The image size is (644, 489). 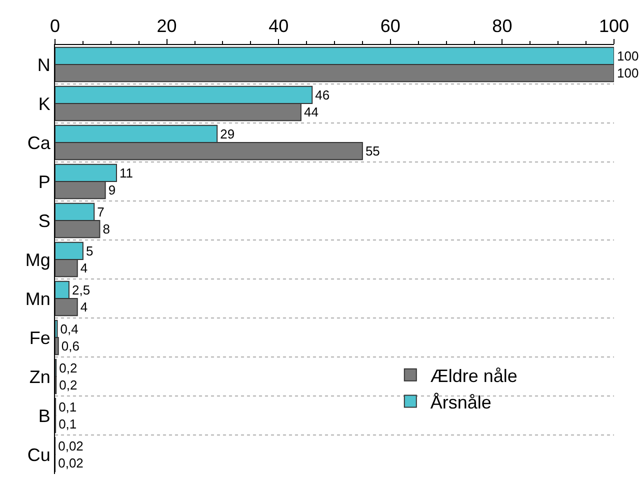 What do you see at coordinates (38, 454) in the screenshot?
I see `y-tick-label: Cu` at bounding box center [38, 454].